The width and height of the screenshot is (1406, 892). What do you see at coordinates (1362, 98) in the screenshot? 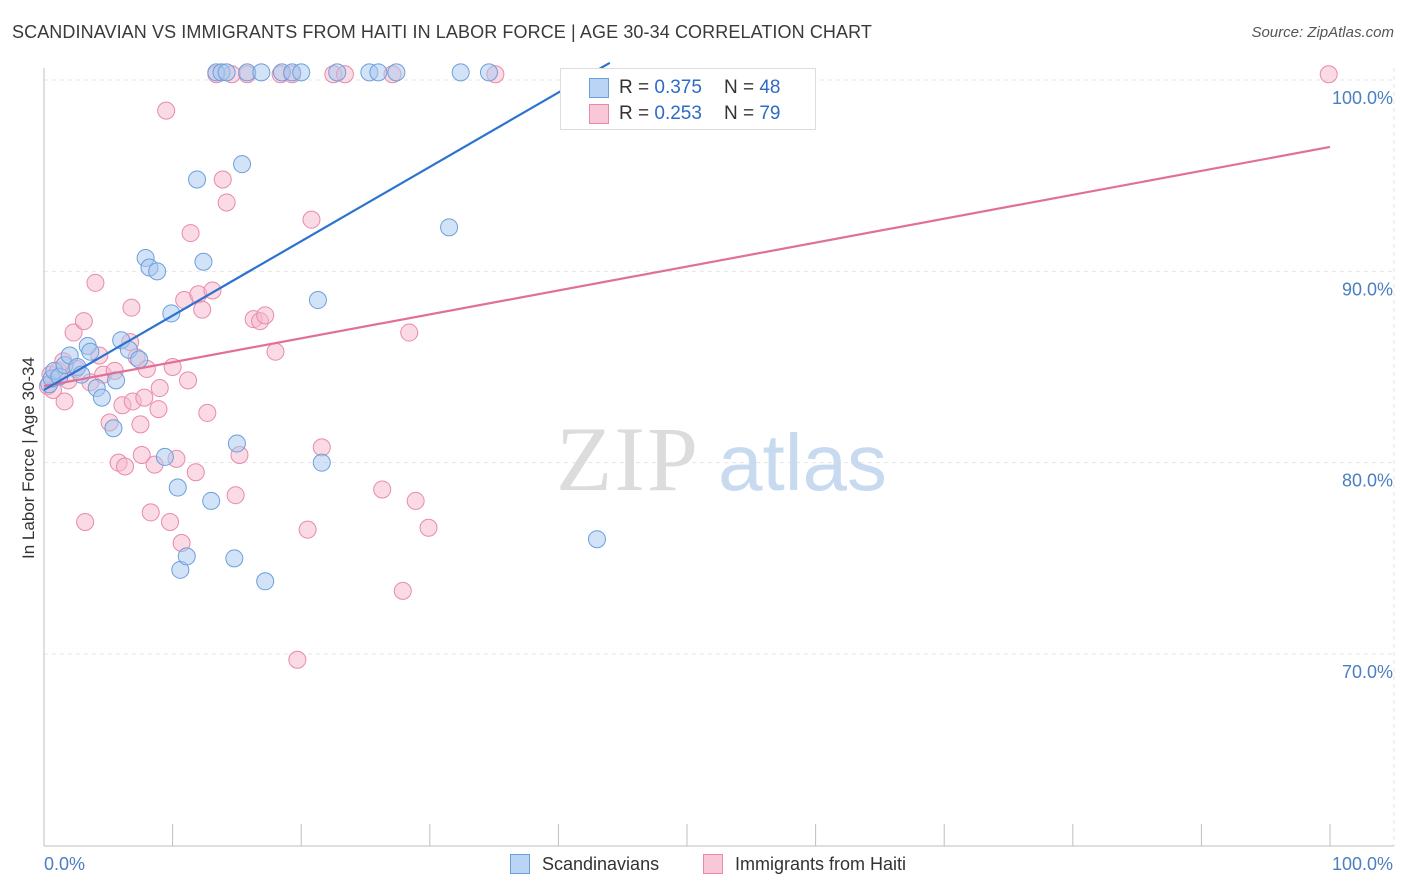
I see `y-tick-label: 100.0%` at bounding box center [1362, 98].